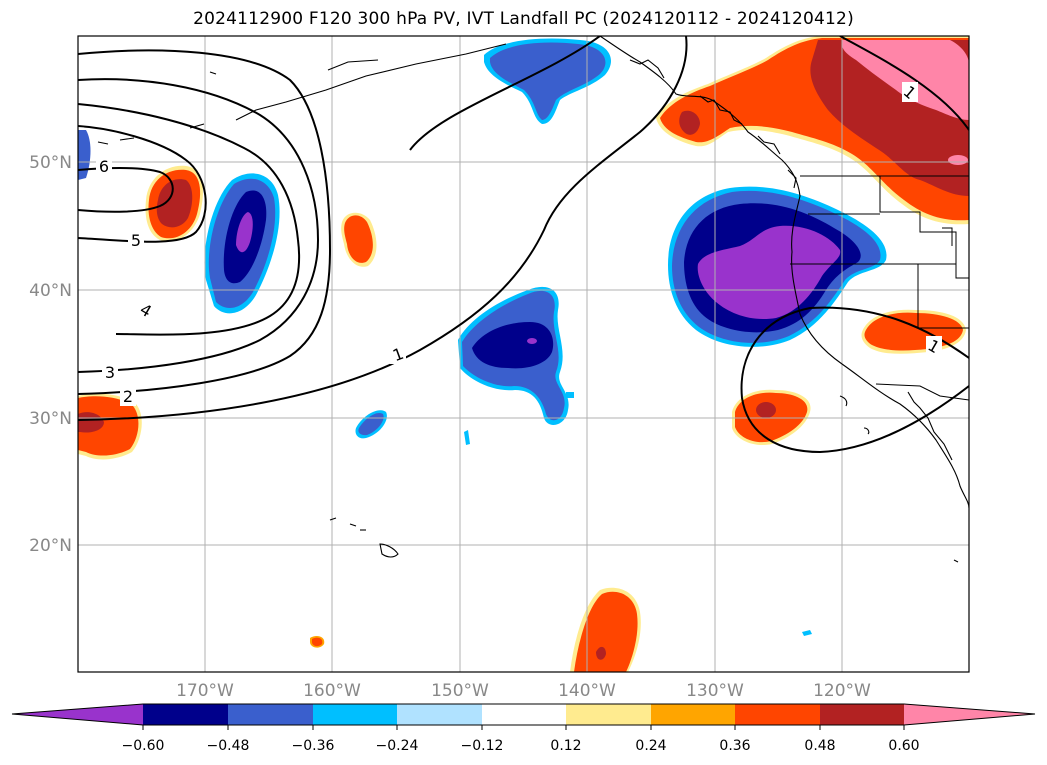 The image size is (1047, 765). I want to click on lon-label-120w: 120°W, so click(842, 691).